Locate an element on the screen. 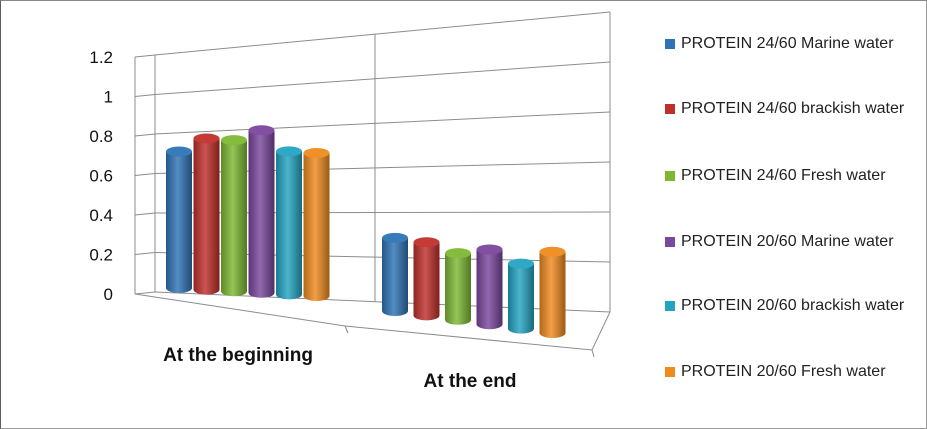 This screenshot has height=429, width=927. legend-label: PROTEIN 20/60 brackish water is located at coordinates (793, 305).